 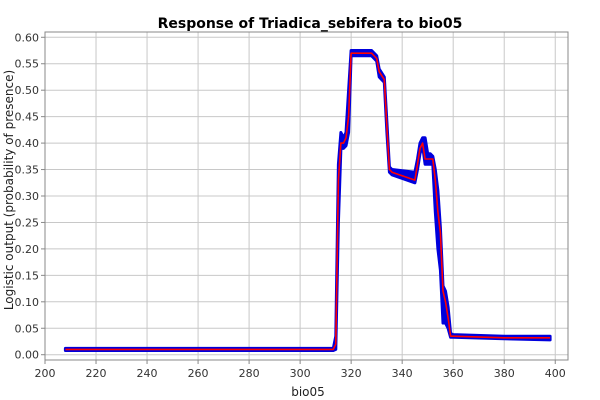 I want to click on y-tick-label: 0.50, so click(x=27, y=90).